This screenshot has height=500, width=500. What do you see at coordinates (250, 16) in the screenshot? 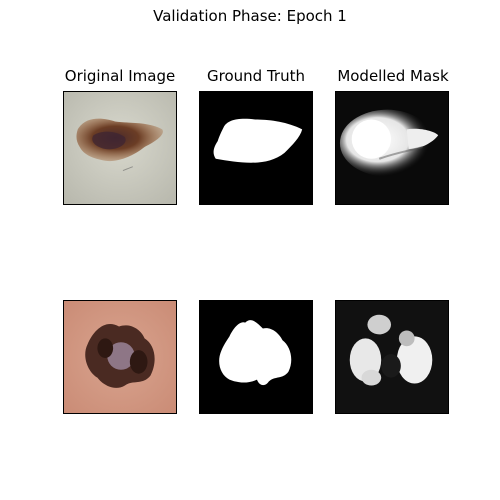
I see `figure-title: Validation Phase: Epoch 1` at bounding box center [250, 16].